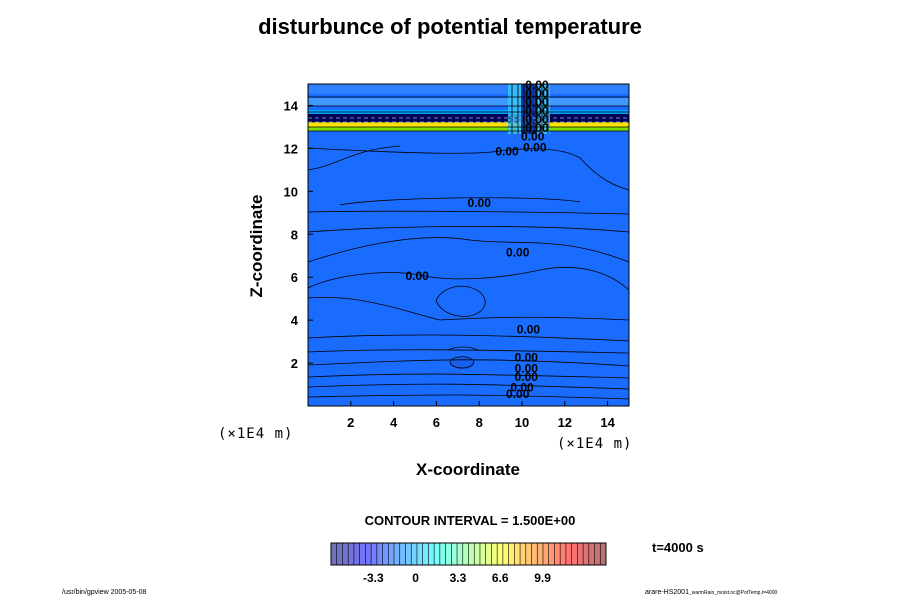  Describe the element at coordinates (542, 578) in the screenshot. I see `colorbar-tick-label: 9.9` at that location.